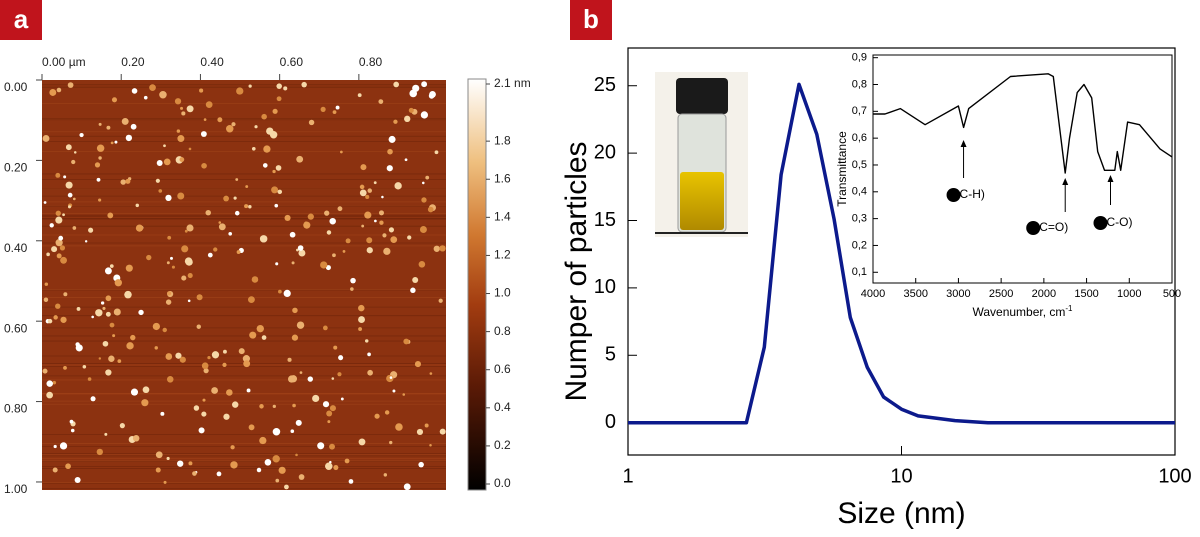  I want to click on x-tick-label: 10, so click(901, 476).